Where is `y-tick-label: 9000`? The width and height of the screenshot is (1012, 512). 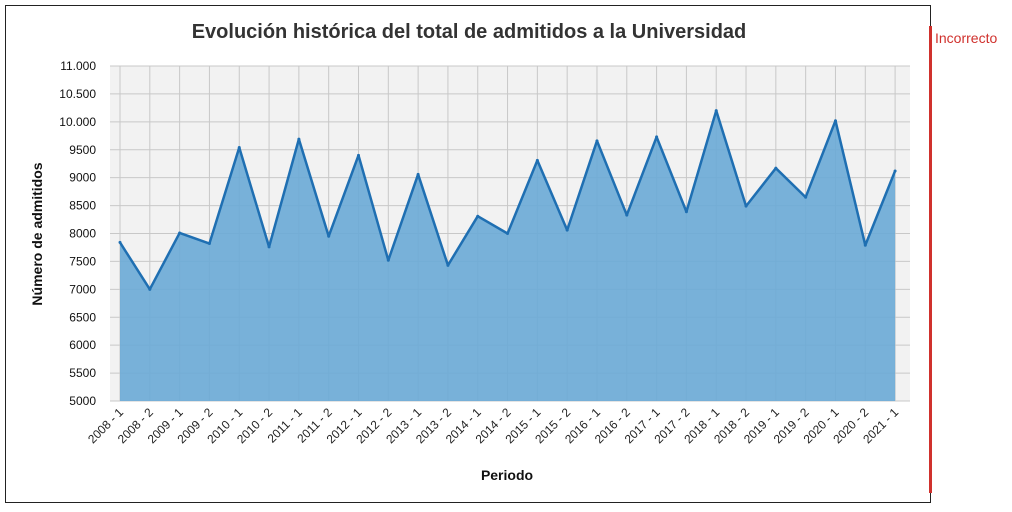
y-tick-label: 9000 is located at coordinates (82, 178).